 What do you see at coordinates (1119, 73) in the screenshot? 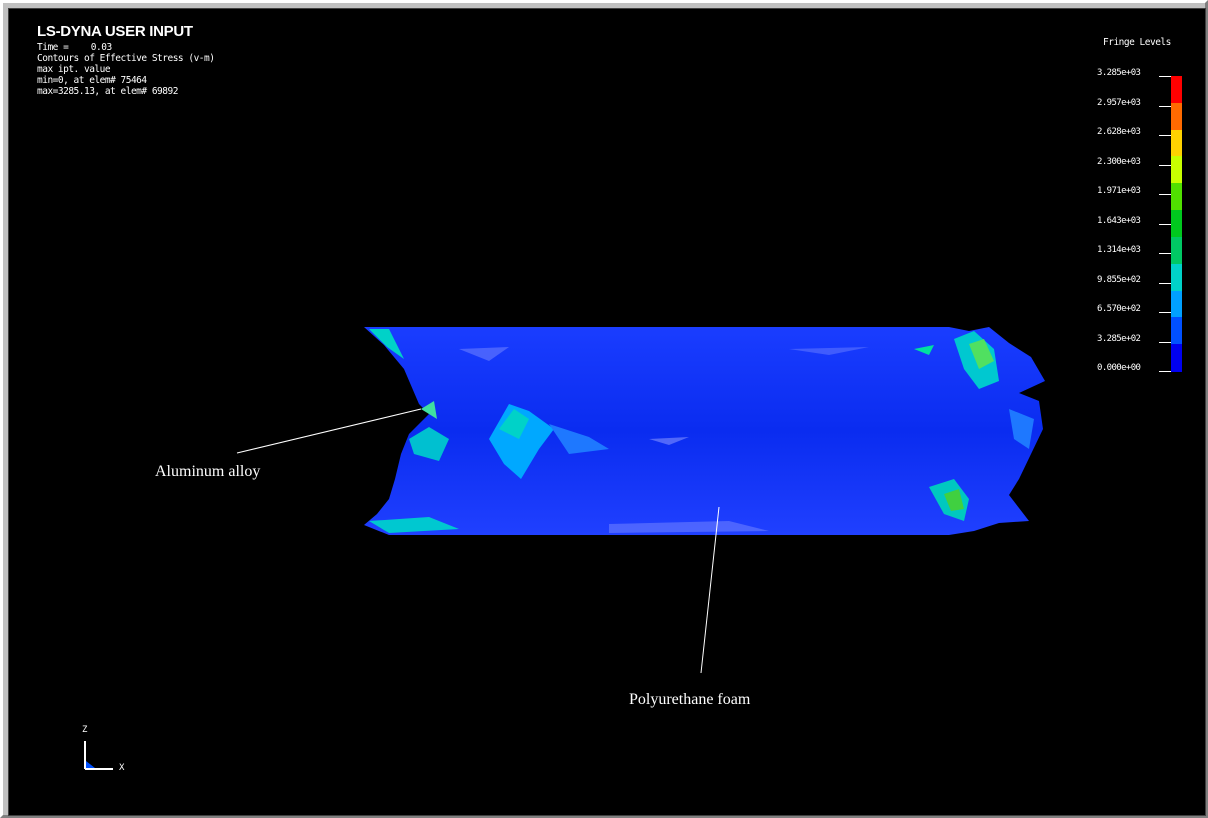
I see `legend-level-label: 3.285e+03` at bounding box center [1119, 73].